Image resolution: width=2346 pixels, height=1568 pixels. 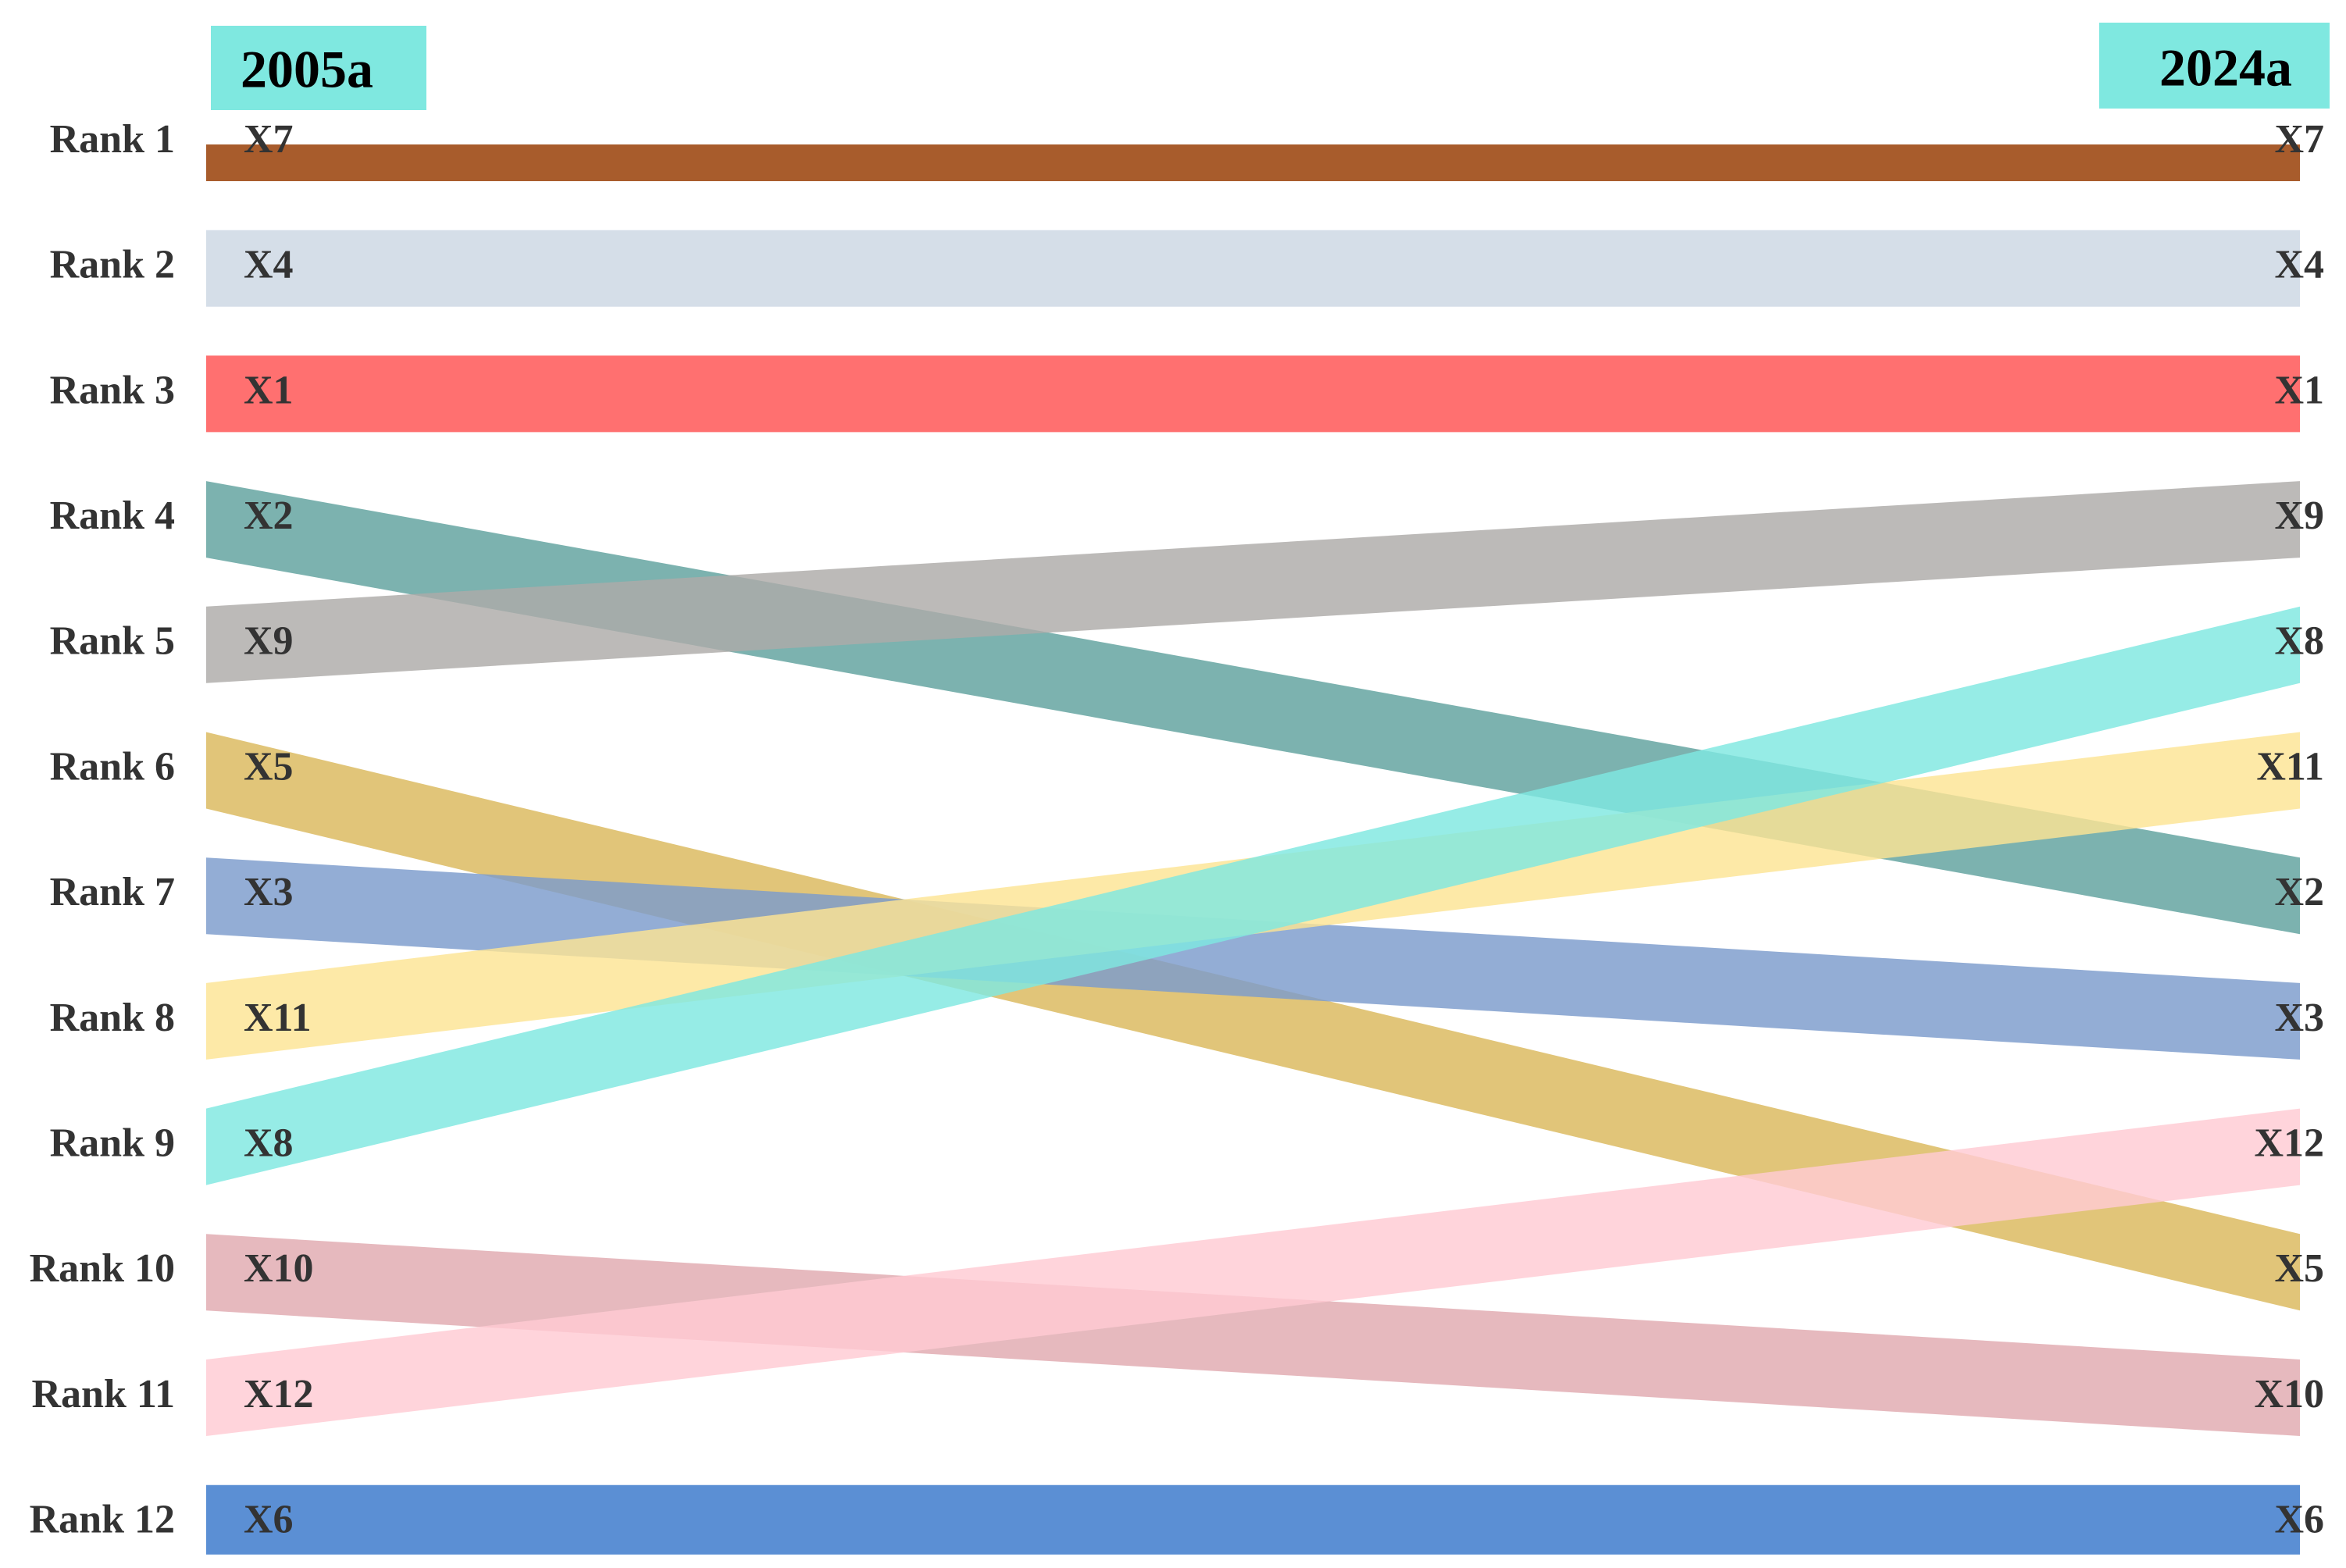 I want to click on series-label-left: X3, so click(x=269, y=892).